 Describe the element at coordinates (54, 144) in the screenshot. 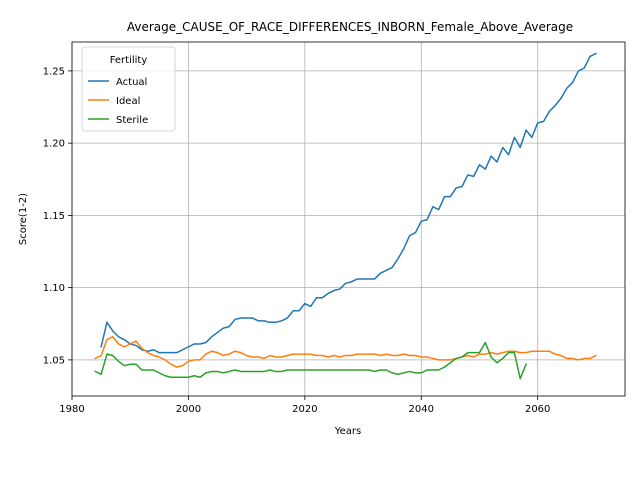

I see `y-tick-label: 1.20` at that location.